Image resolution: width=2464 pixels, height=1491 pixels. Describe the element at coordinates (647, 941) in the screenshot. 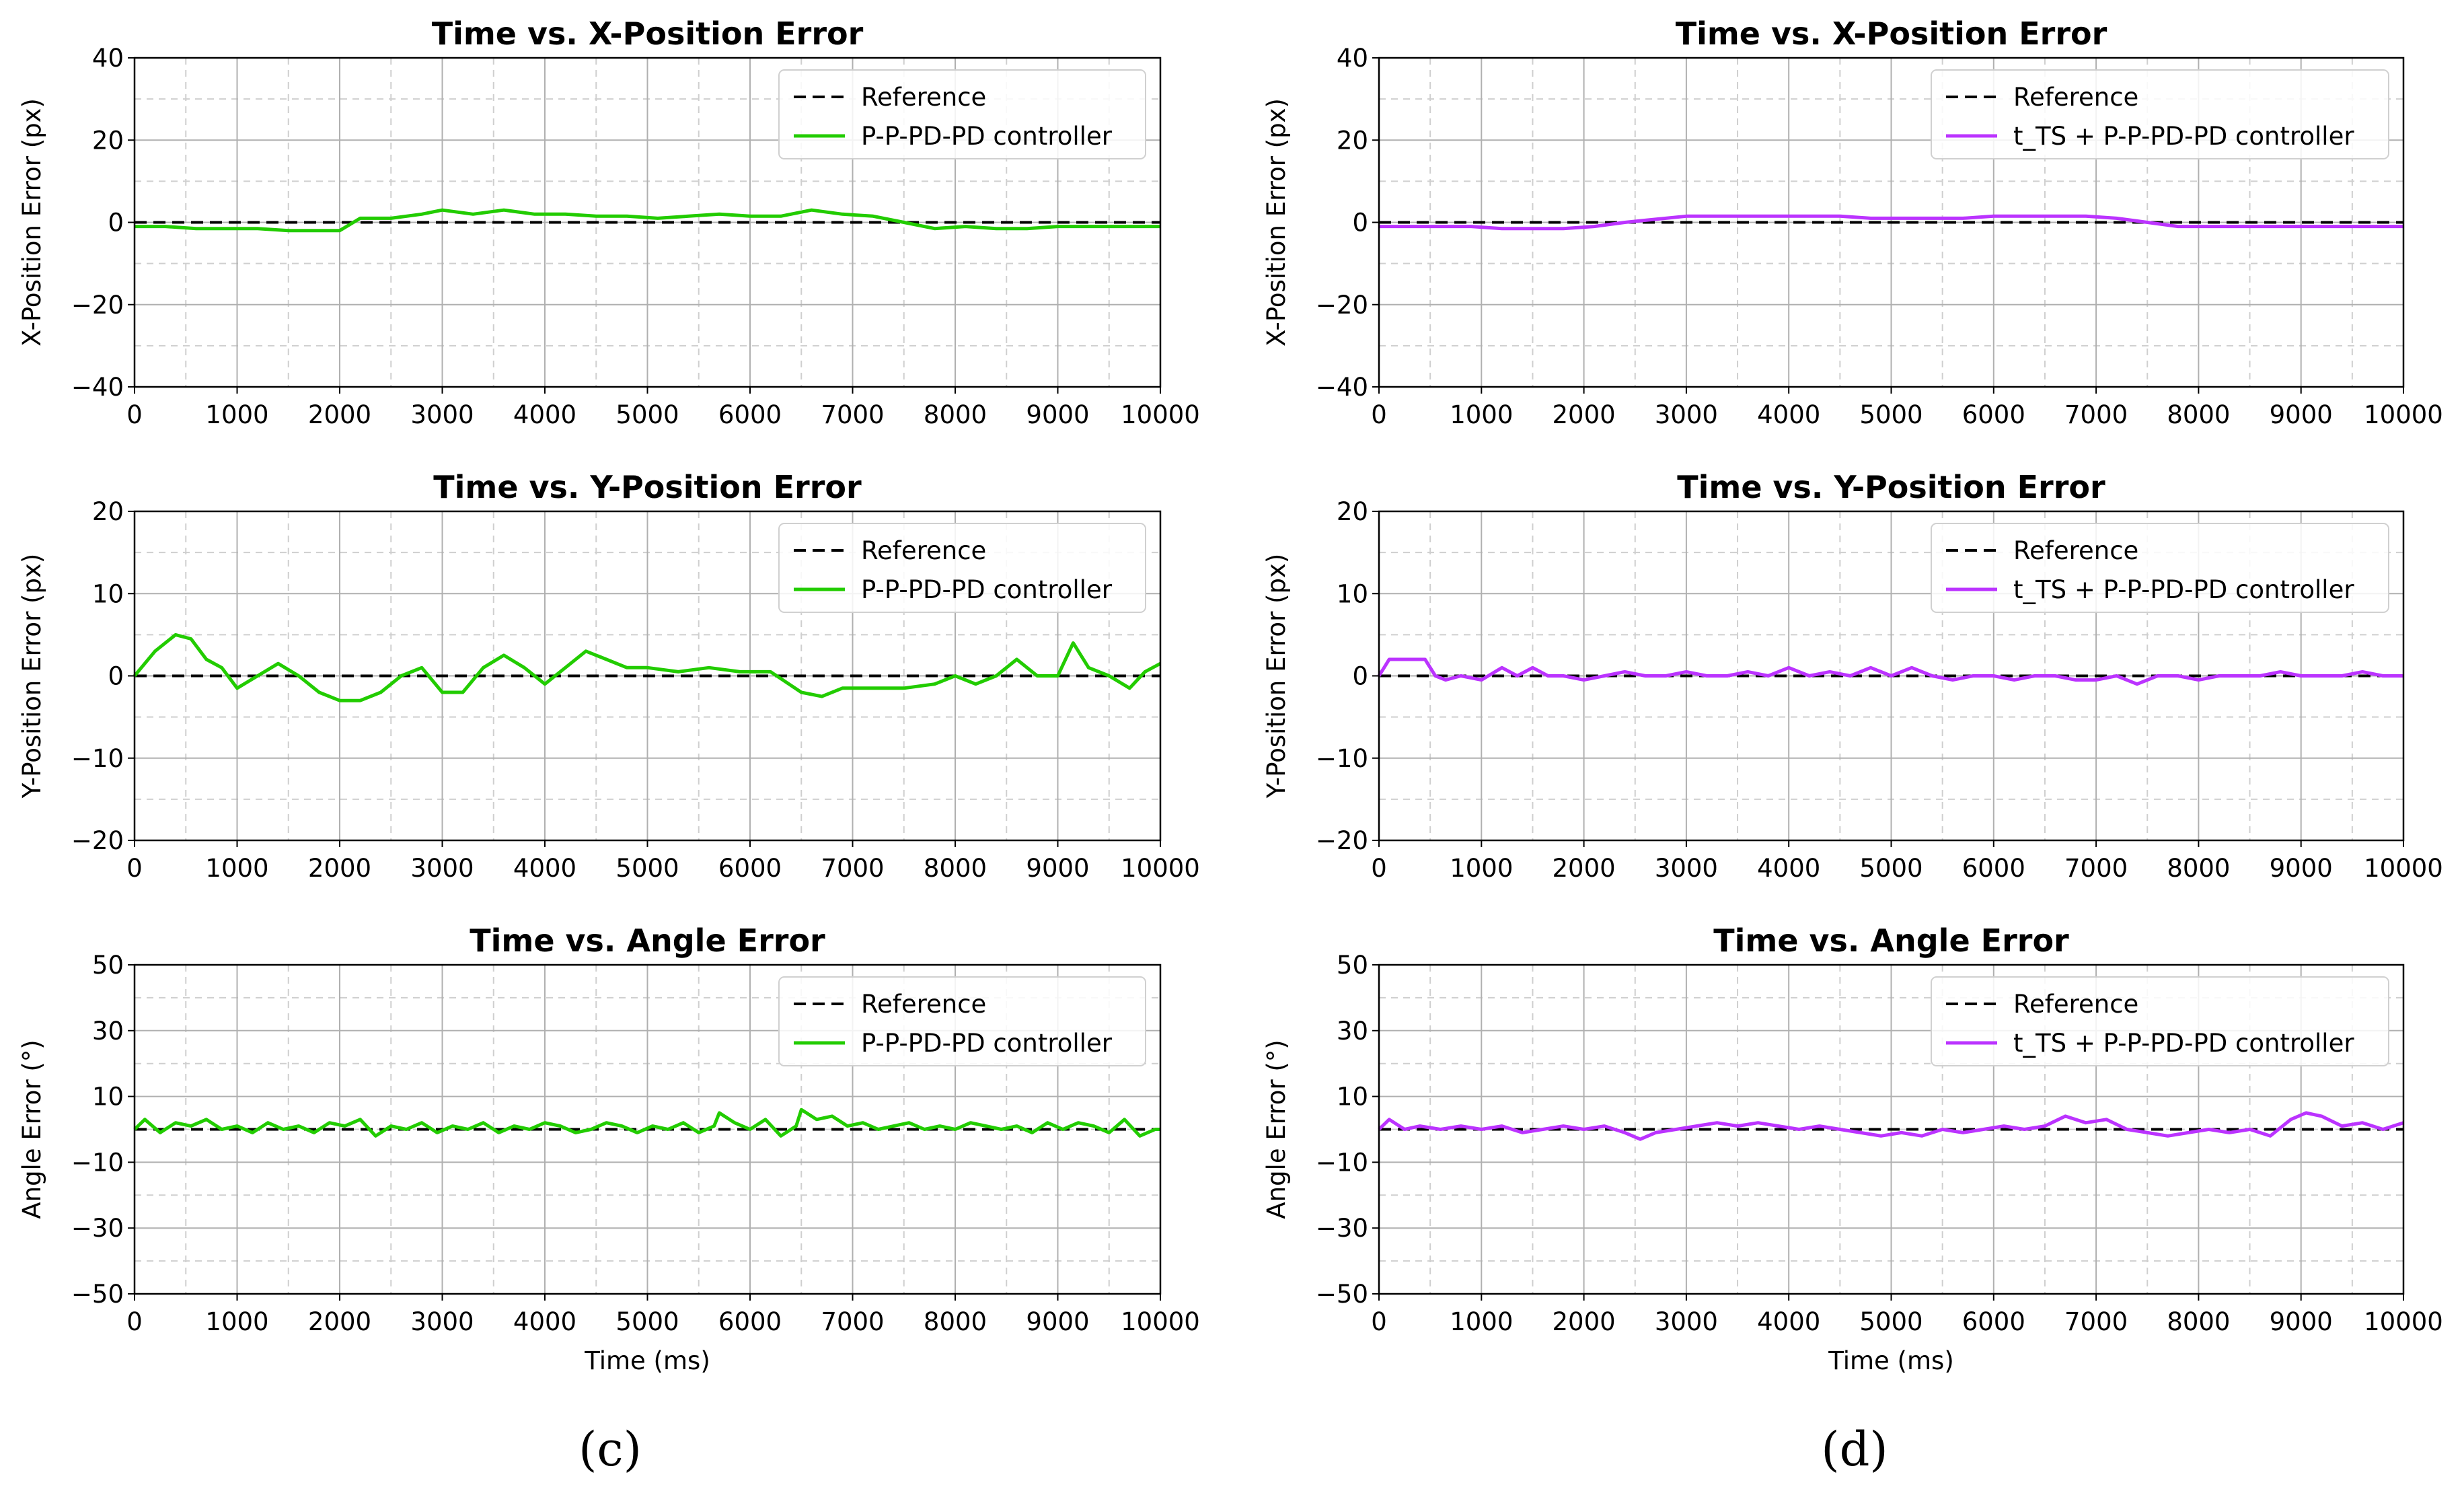

I see `subplot-title: Time vs. Angle Error` at that location.